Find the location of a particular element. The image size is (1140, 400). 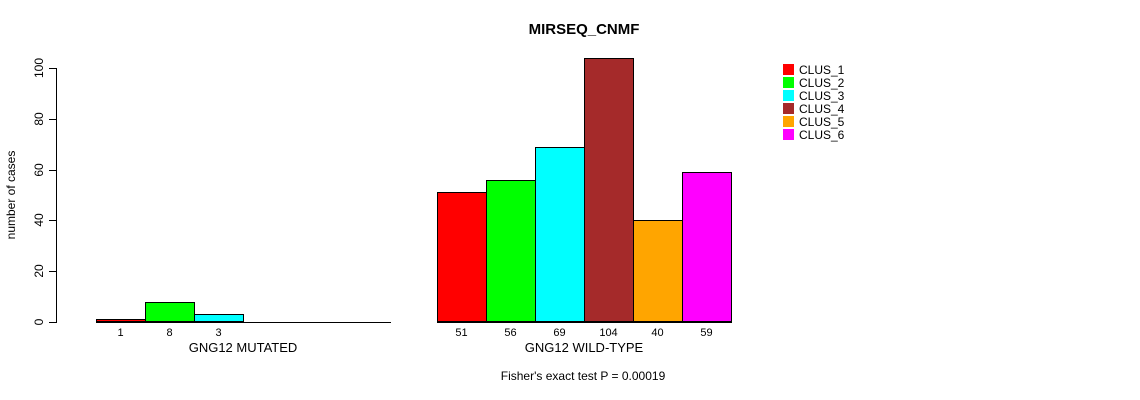

legend-label: CLUS_2 is located at coordinates (822, 83).